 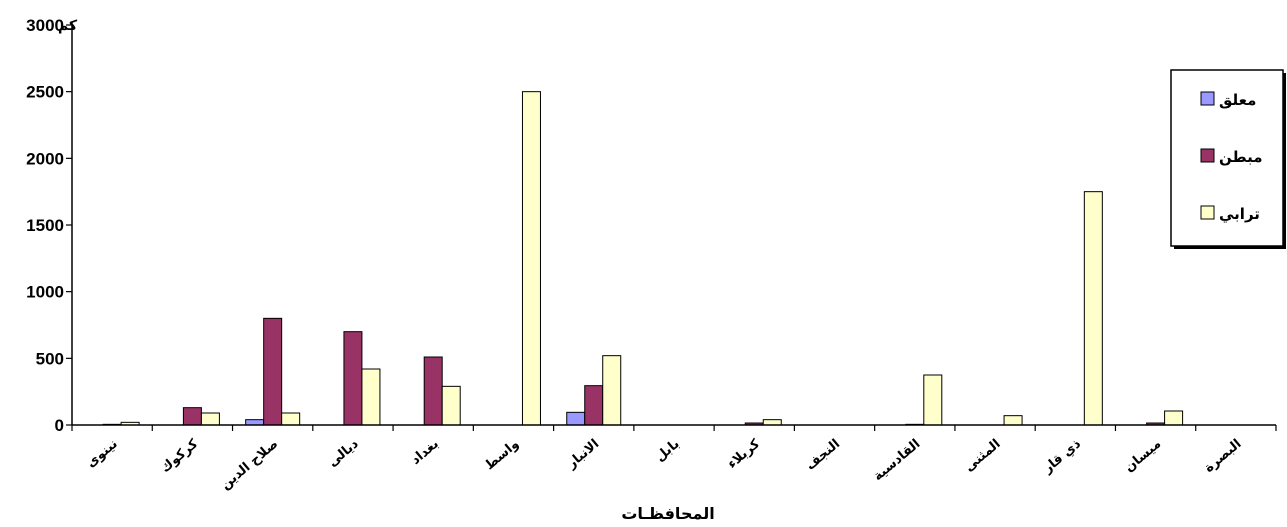 I want to click on x-category-label: صلاح الدين, so click(x=249, y=465).